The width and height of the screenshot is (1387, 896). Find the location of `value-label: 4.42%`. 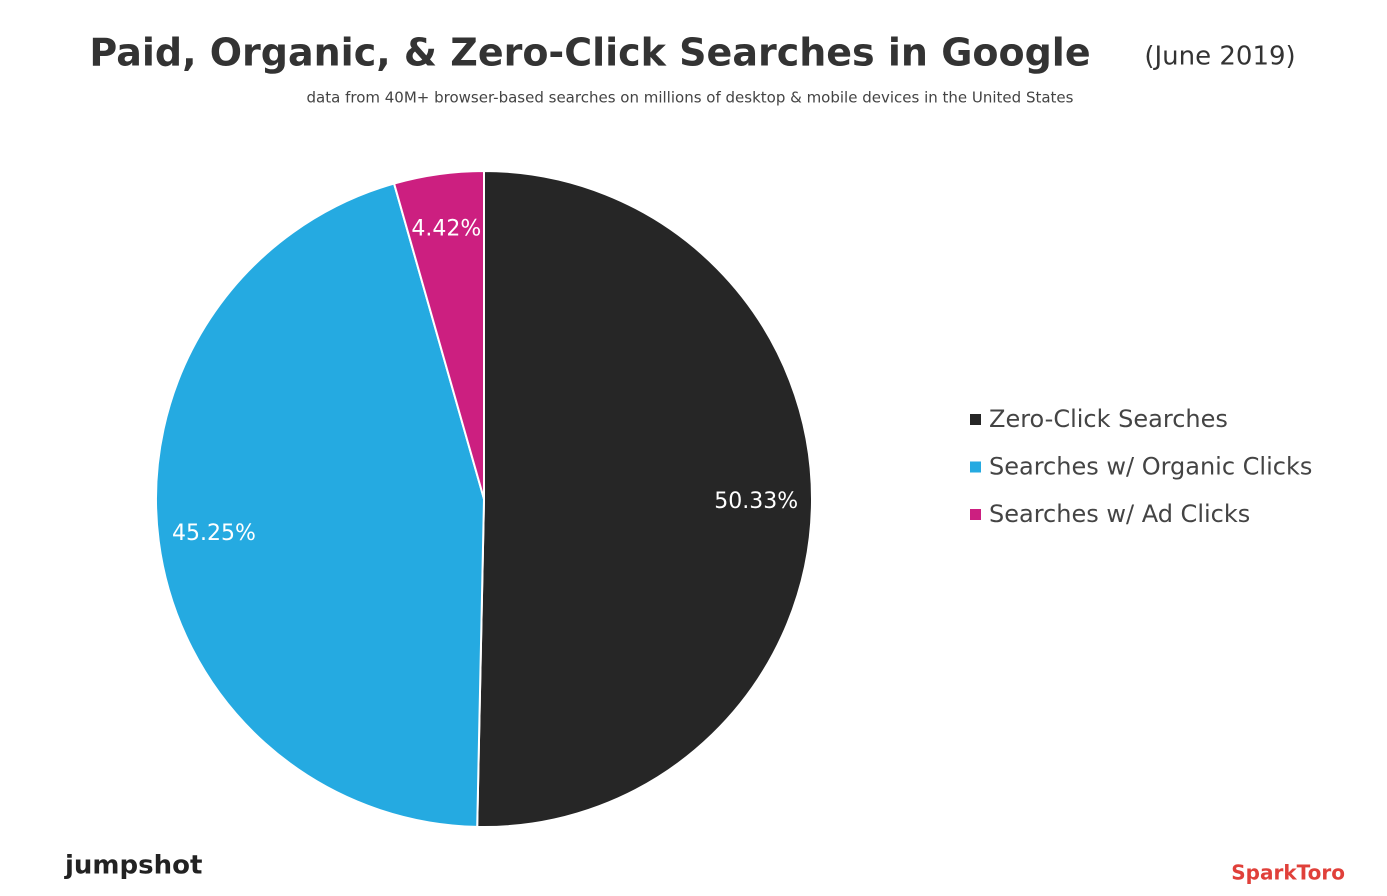

value-label: 4.42% is located at coordinates (446, 228).